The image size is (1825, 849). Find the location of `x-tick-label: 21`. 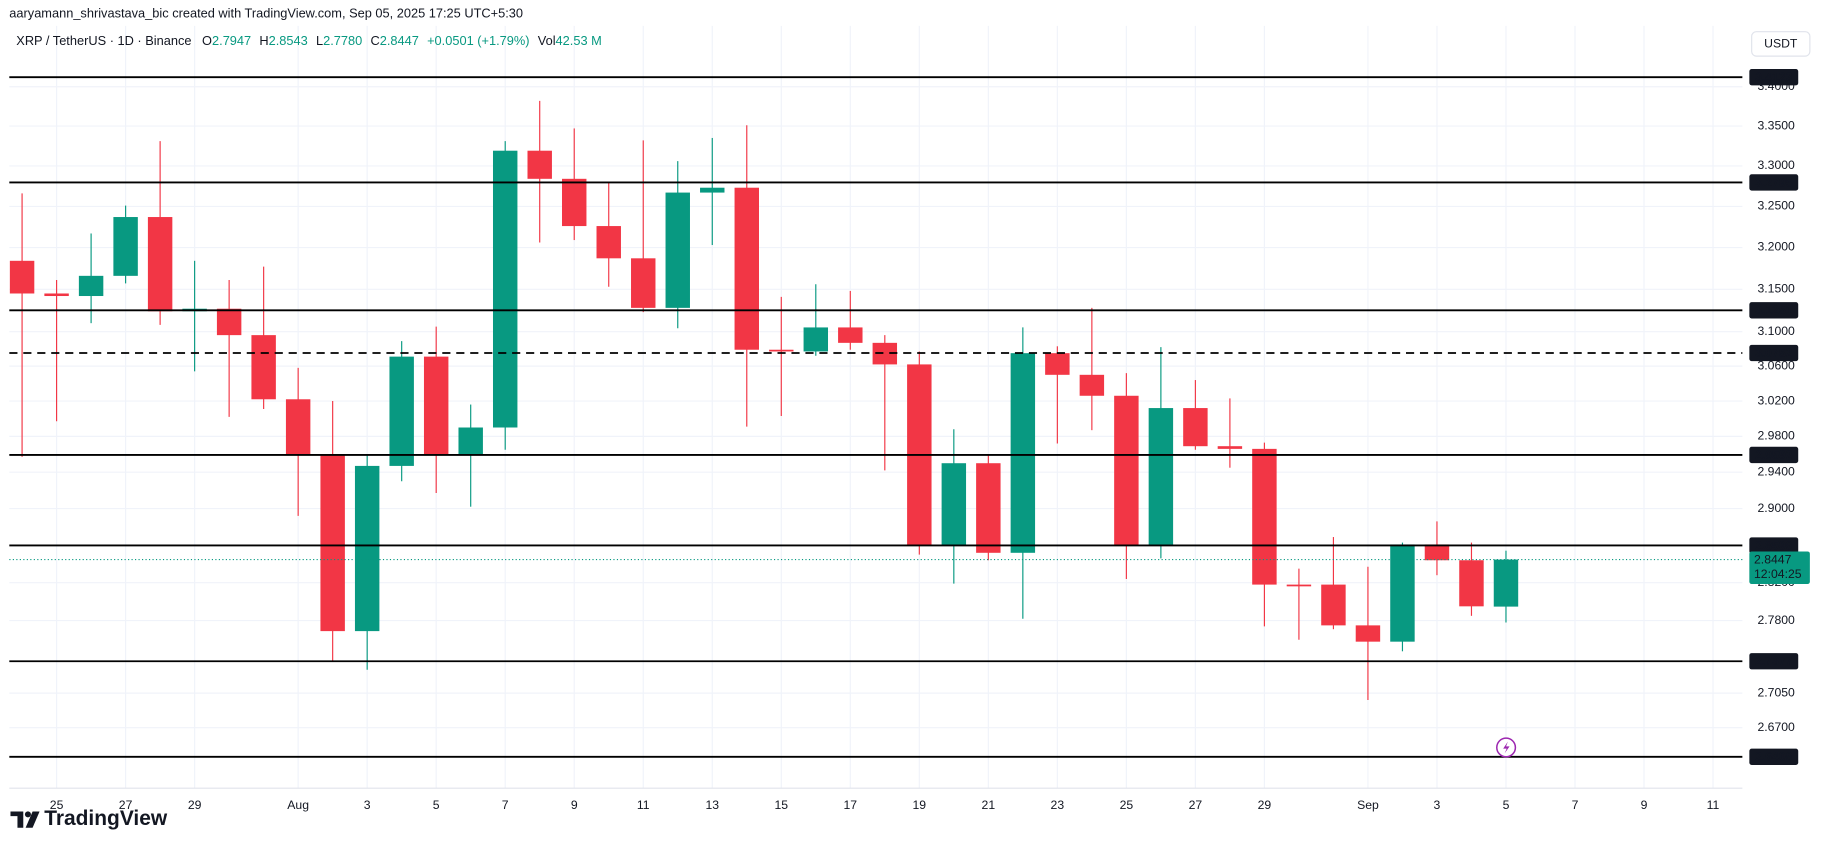

x-tick-label: 21 is located at coordinates (989, 805).